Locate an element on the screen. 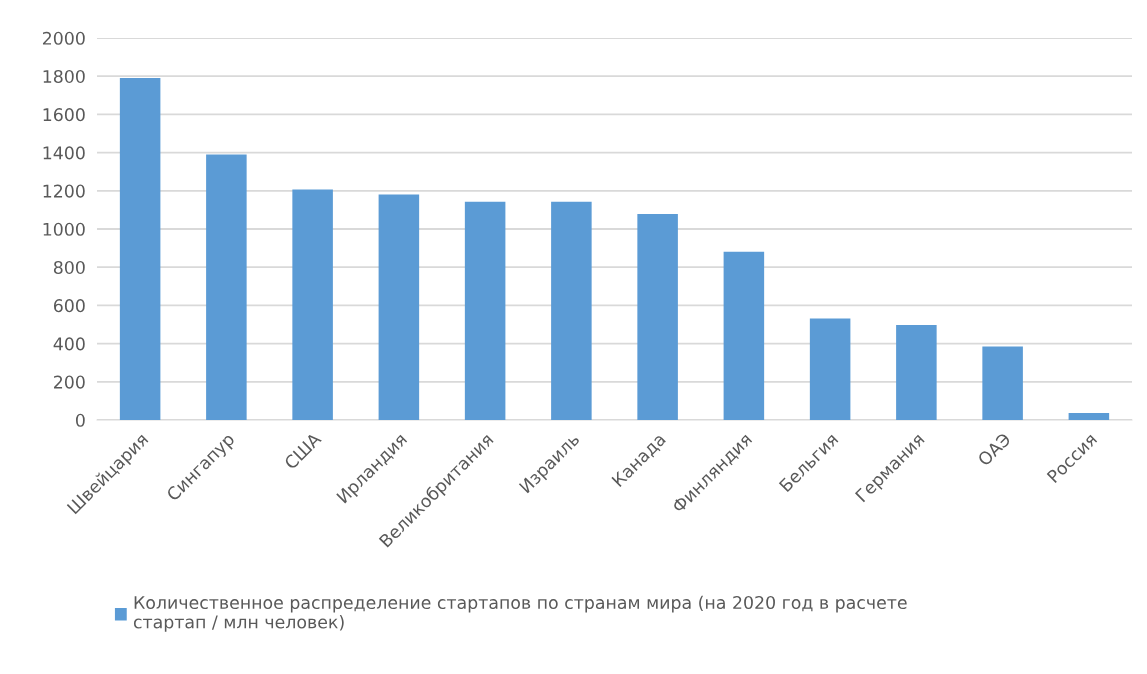  y-tick-label: 1800 is located at coordinates (64, 76).